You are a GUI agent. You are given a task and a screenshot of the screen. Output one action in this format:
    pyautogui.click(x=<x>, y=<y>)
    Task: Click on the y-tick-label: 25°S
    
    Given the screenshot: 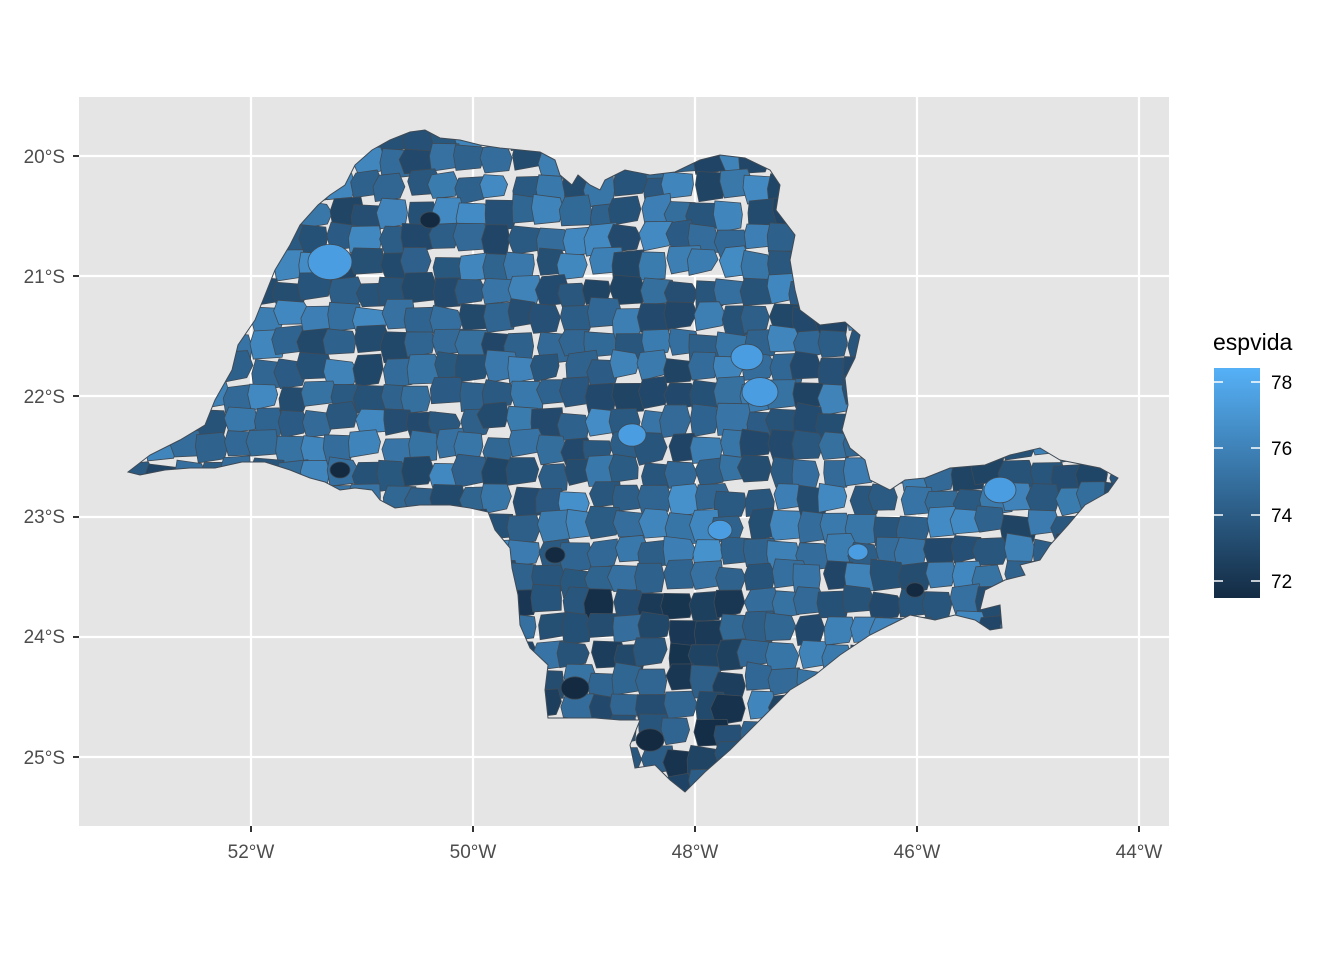 What is the action you would take?
    pyautogui.click(x=44, y=758)
    